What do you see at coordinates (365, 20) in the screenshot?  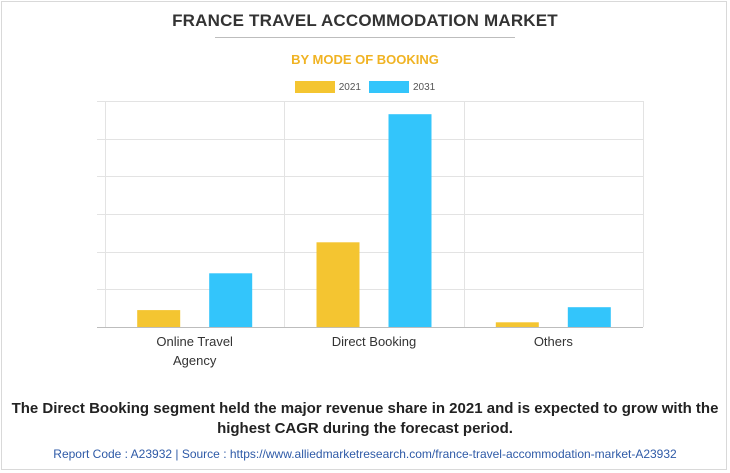 I see `chart-title: FRANCE TRAVEL ACCOMMODATION MARKET` at bounding box center [365, 20].